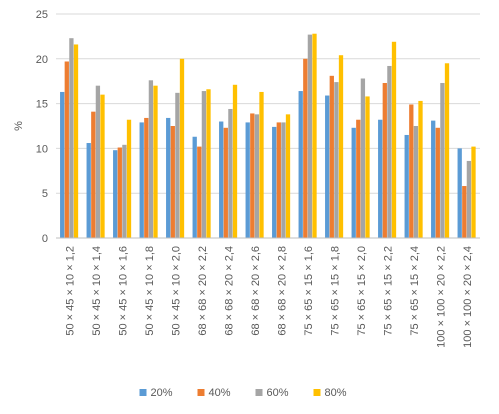  Describe the element at coordinates (123, 291) in the screenshot. I see `x-tick-label: 50 × 45 × 10 × 1,6` at that location.